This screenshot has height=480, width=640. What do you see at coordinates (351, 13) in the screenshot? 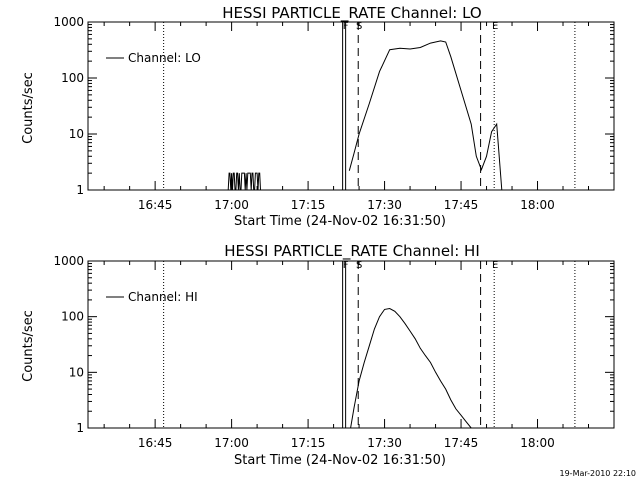
I see `chart-title: HESSI PARTICLE_RATE Channel: LO` at bounding box center [351, 13].